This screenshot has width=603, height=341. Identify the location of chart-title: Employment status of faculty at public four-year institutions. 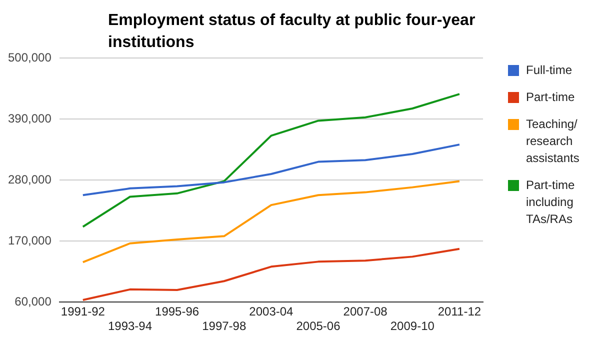
(292, 32).